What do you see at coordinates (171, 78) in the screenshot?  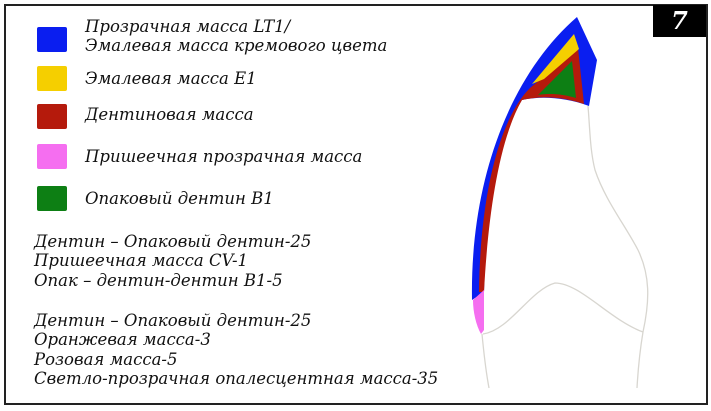 I see `legend-label: Эмалевая масса E1` at bounding box center [171, 78].